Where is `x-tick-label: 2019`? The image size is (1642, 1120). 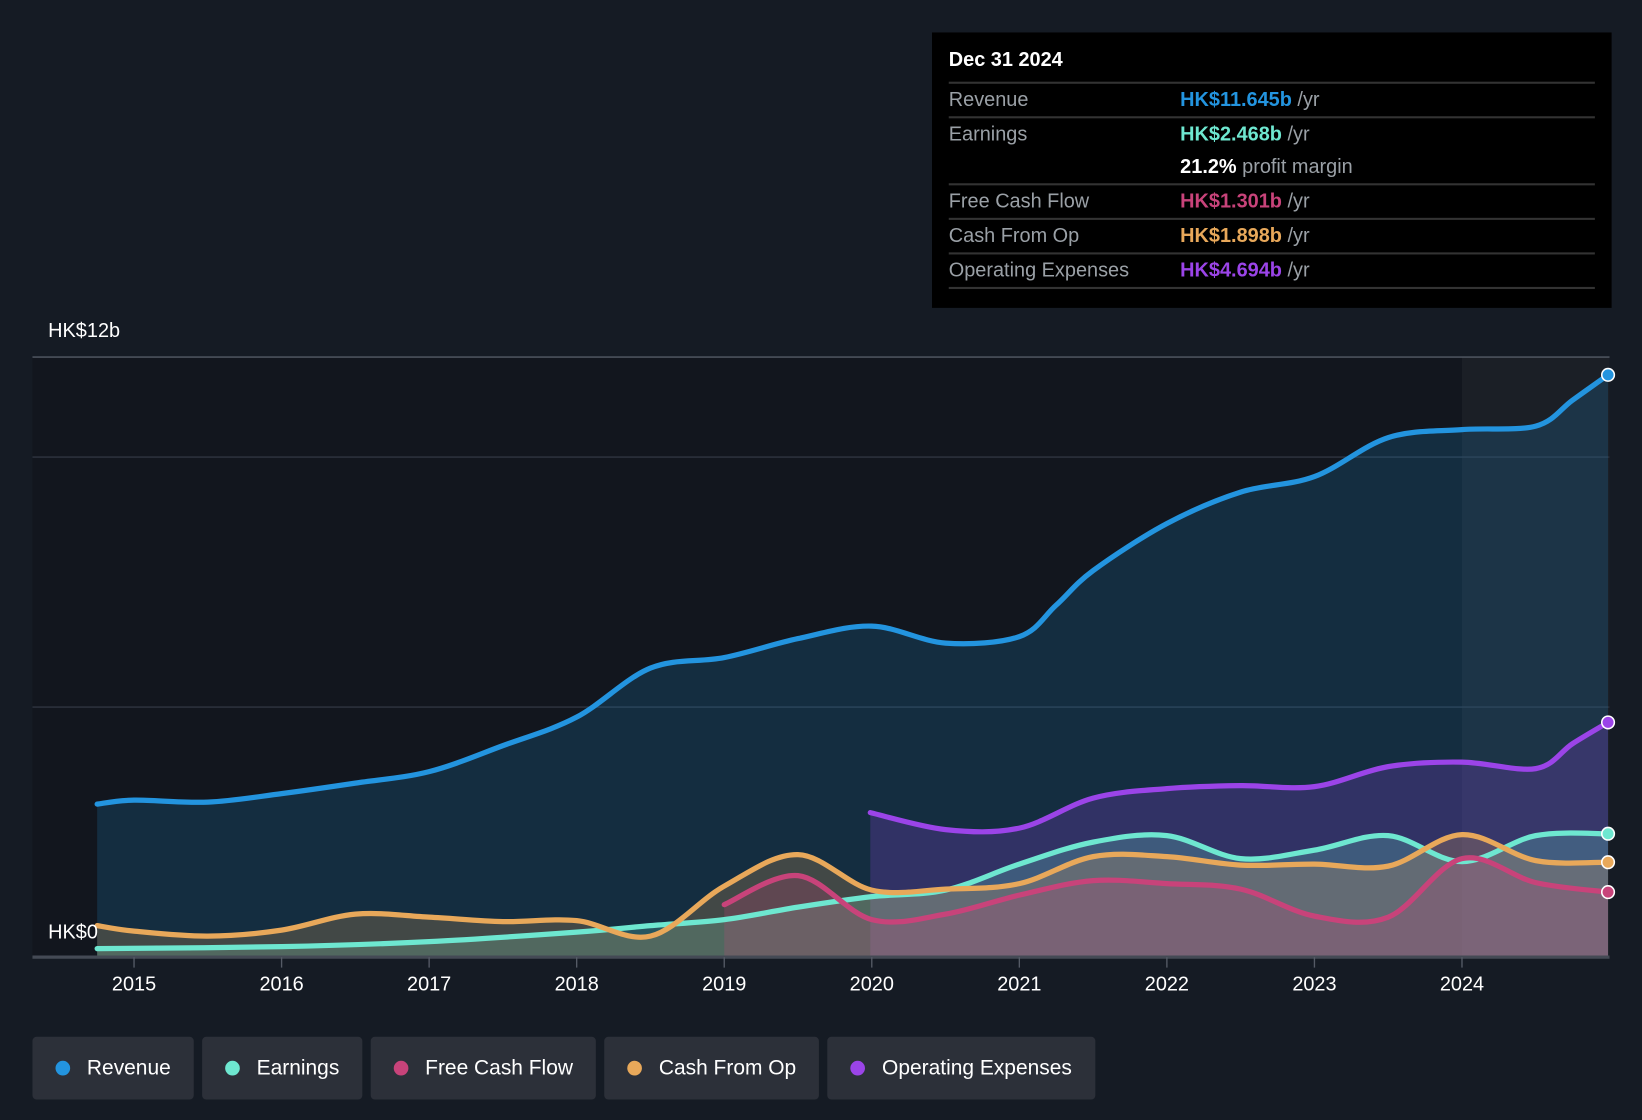 x-tick-label: 2019 is located at coordinates (724, 985).